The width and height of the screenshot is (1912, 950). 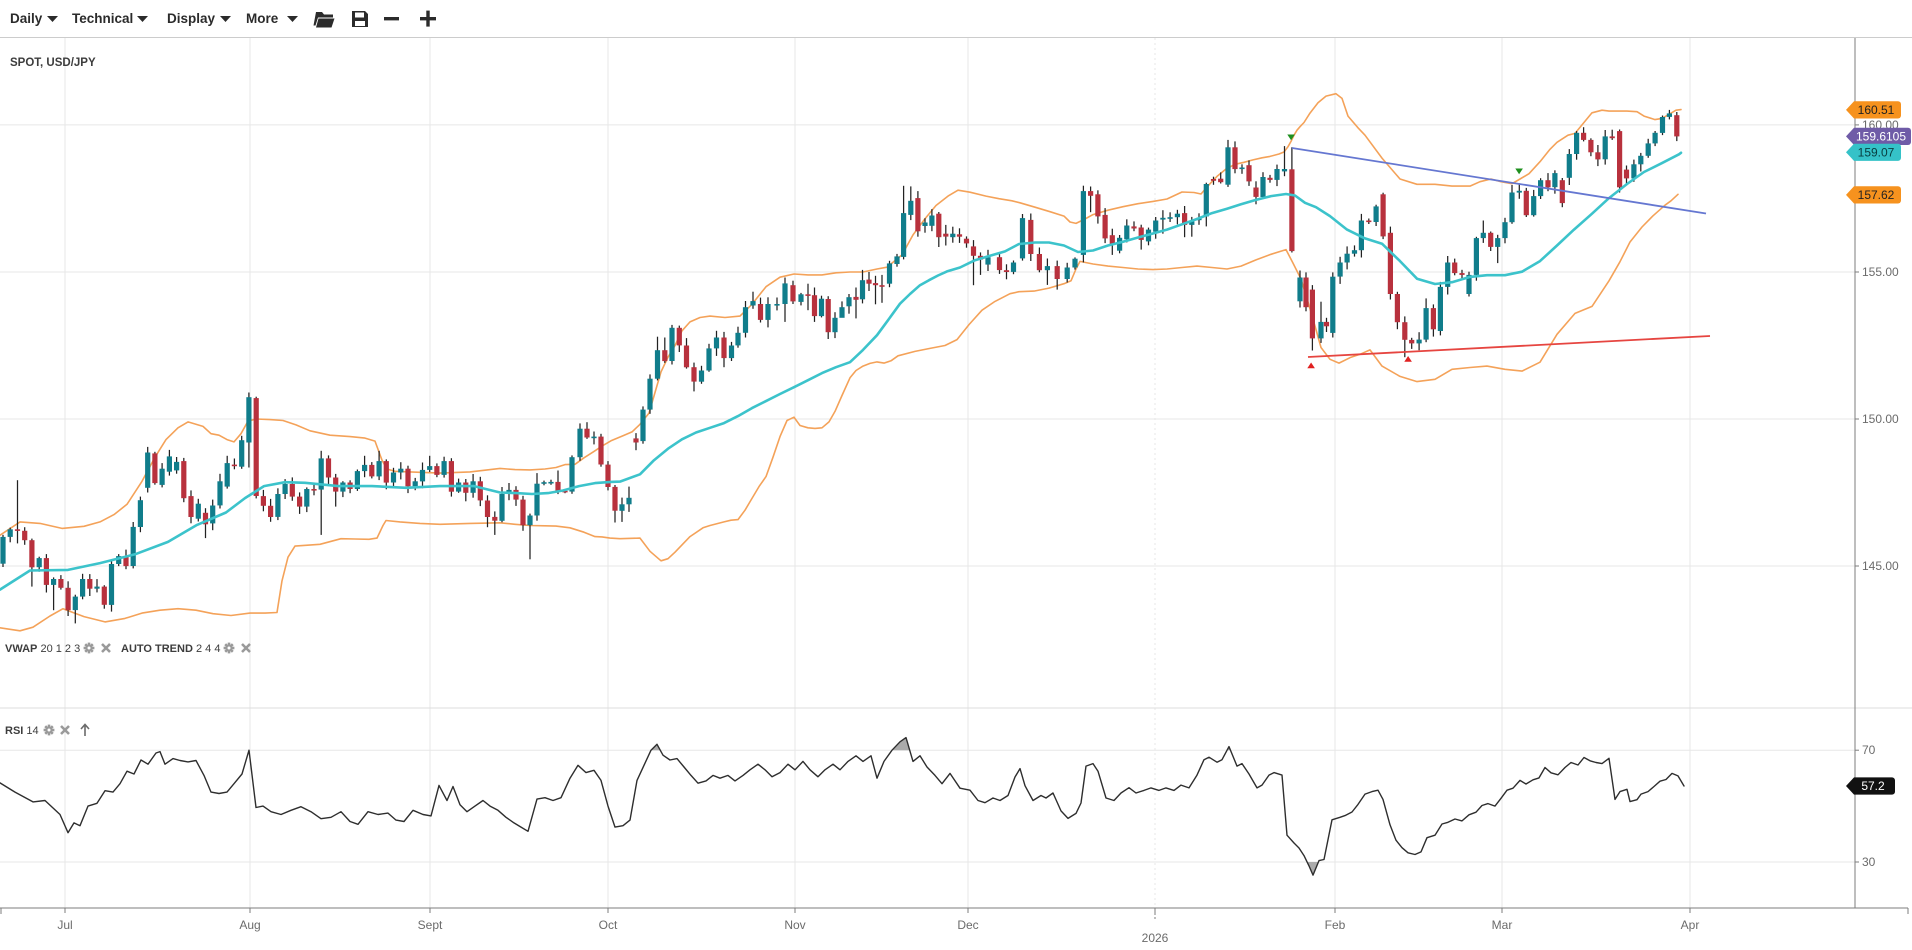 What do you see at coordinates (1690, 925) in the screenshot?
I see `svg-text: Apr` at bounding box center [1690, 925].